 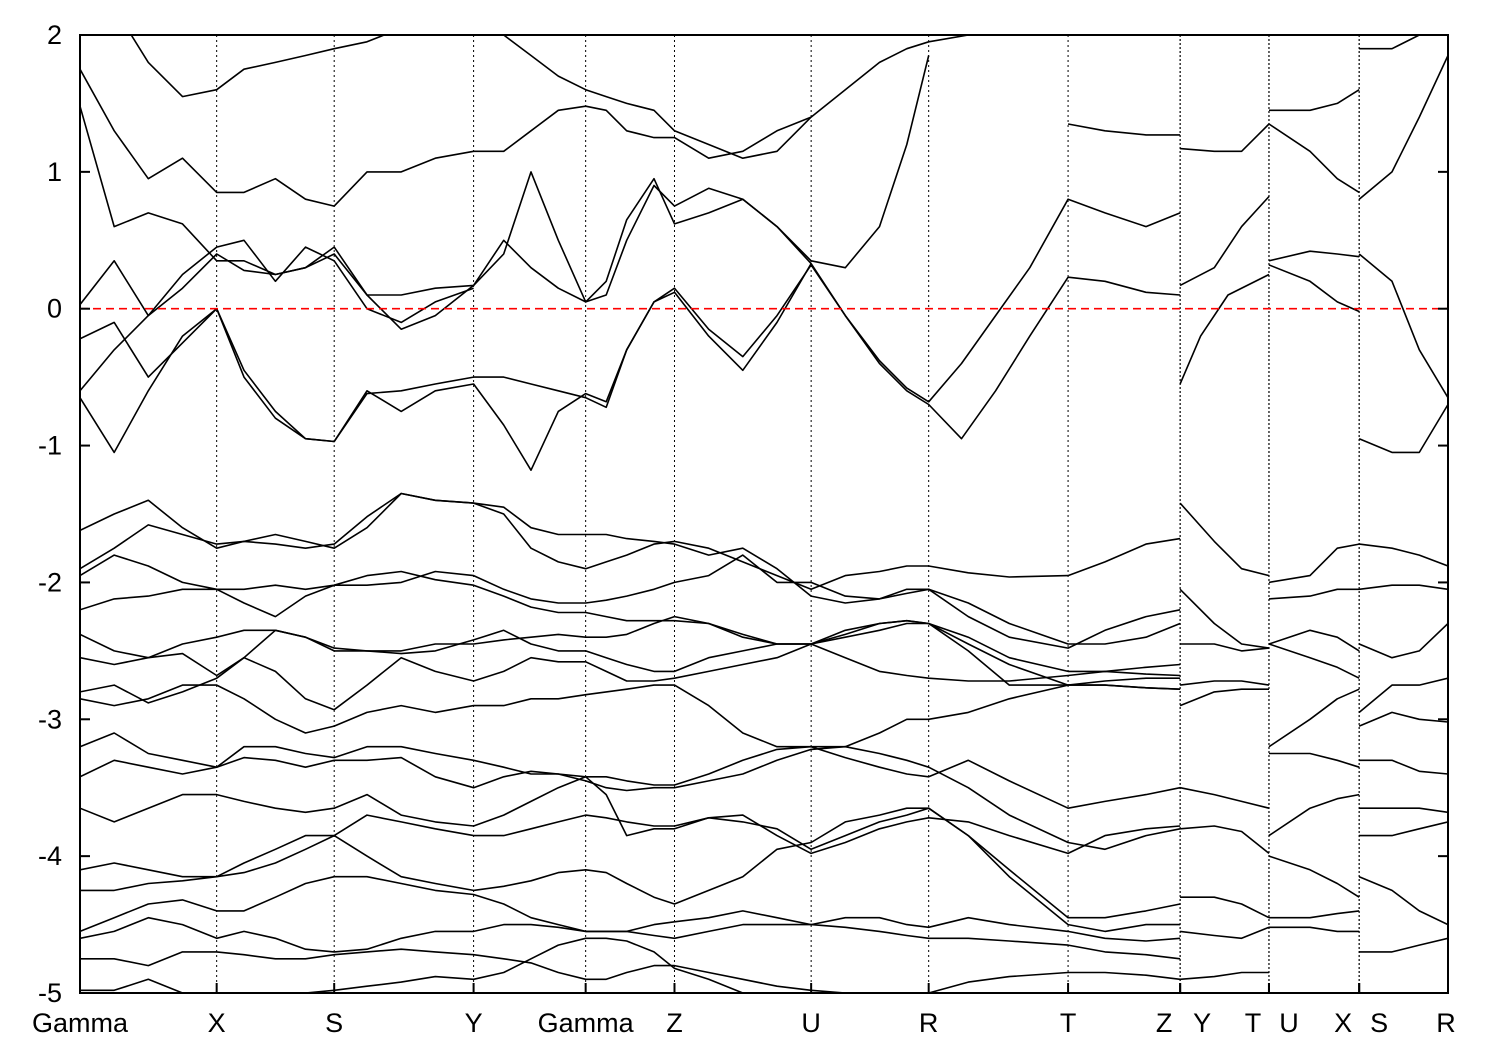 I want to click on y-tick-label: 1, so click(x=54, y=172).